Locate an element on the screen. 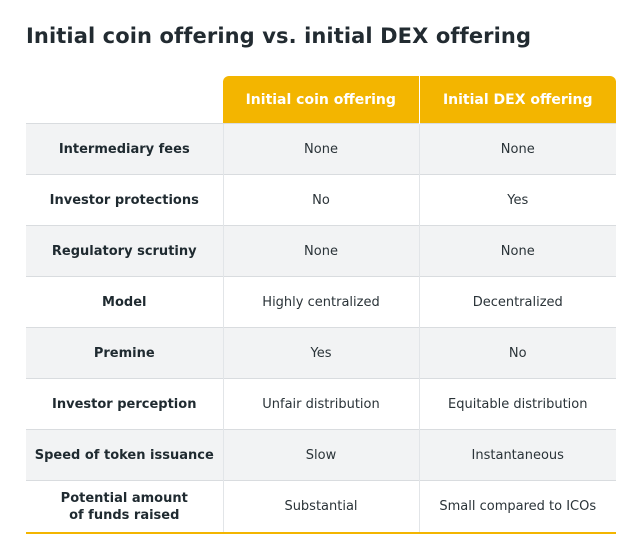 Image resolution: width=643 pixels, height=542 pixels. cell-ido-value: Yes is located at coordinates (517, 200).